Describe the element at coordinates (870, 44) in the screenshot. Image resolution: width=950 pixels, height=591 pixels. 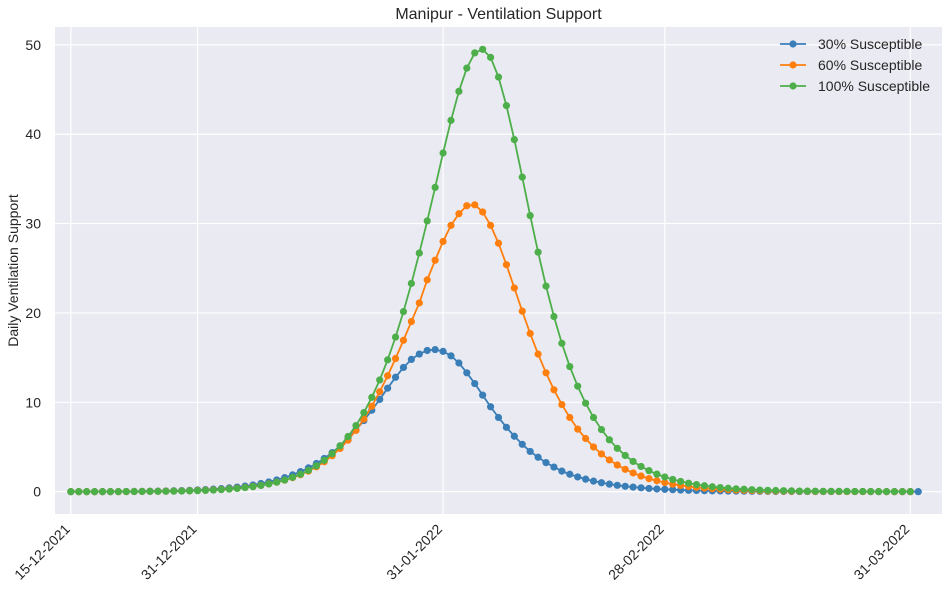
I see `legend-label: 30% Susceptible` at that location.